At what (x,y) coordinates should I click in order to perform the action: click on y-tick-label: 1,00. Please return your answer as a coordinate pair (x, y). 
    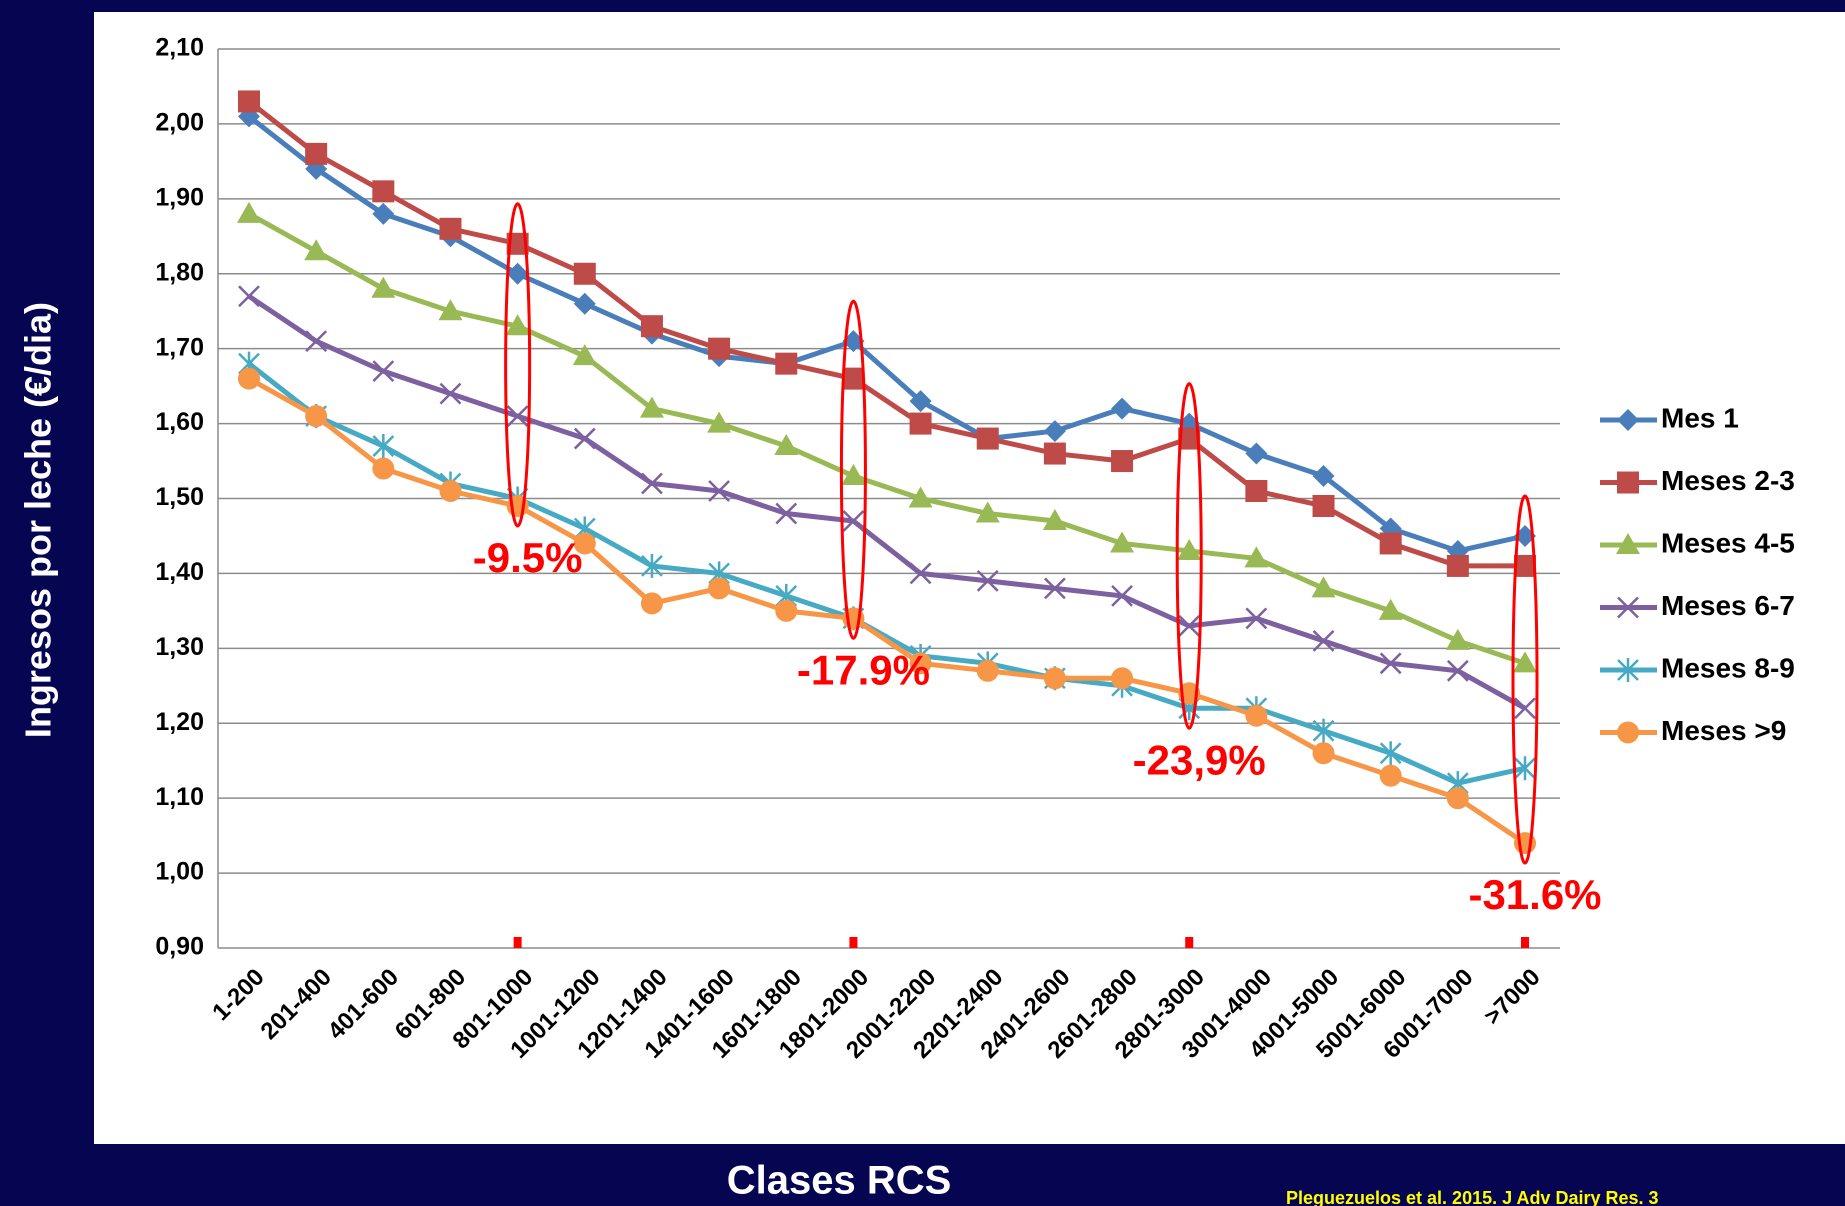
    Looking at the image, I should click on (179, 872).